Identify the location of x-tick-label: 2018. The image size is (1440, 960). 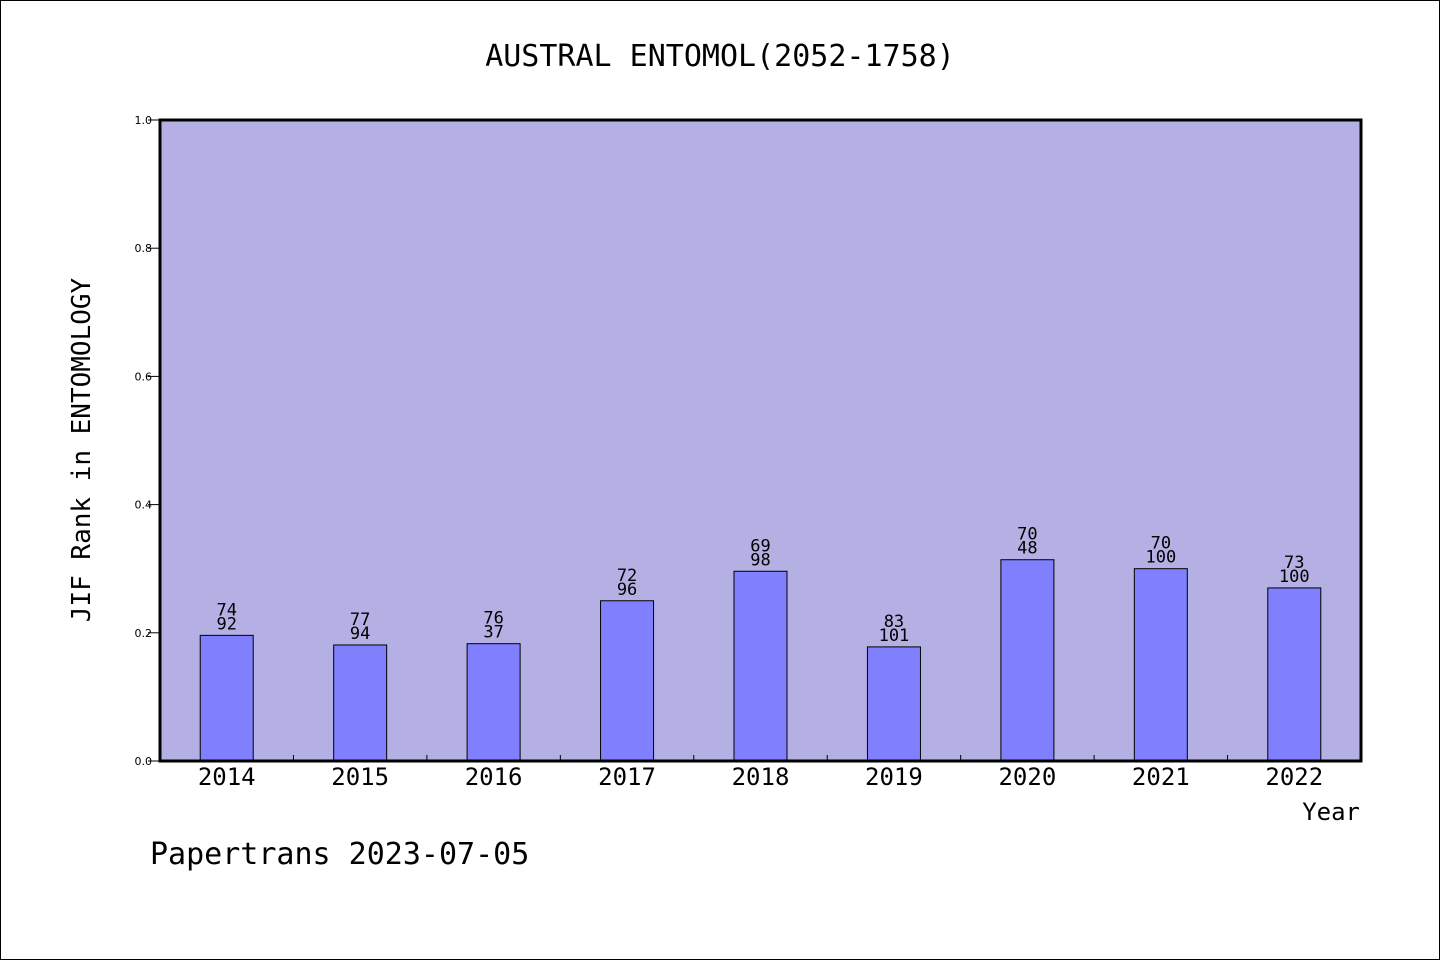
(761, 777).